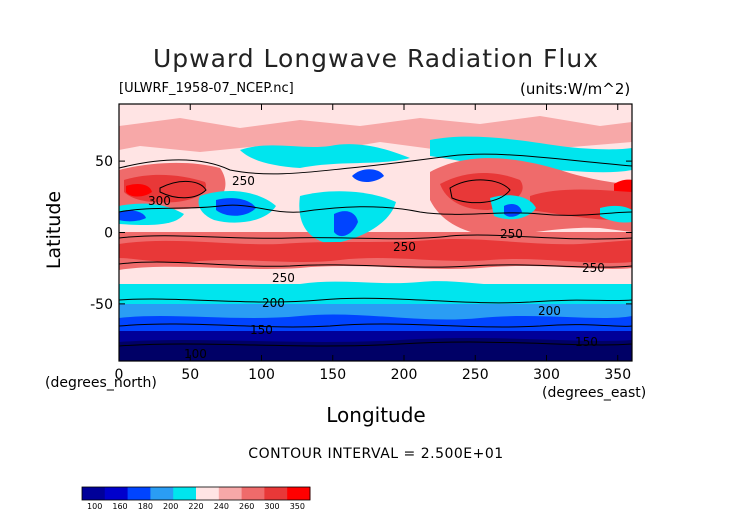  I want to click on colorbar-label: 240, so click(221, 506).